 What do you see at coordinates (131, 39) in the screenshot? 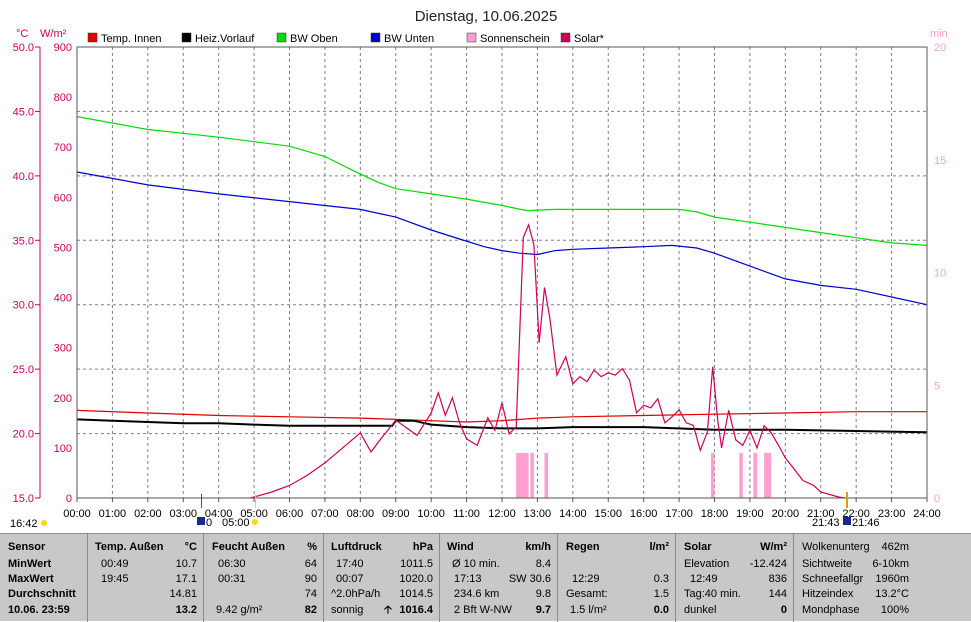
I see `legend-label: Temp. Innen` at bounding box center [131, 39].